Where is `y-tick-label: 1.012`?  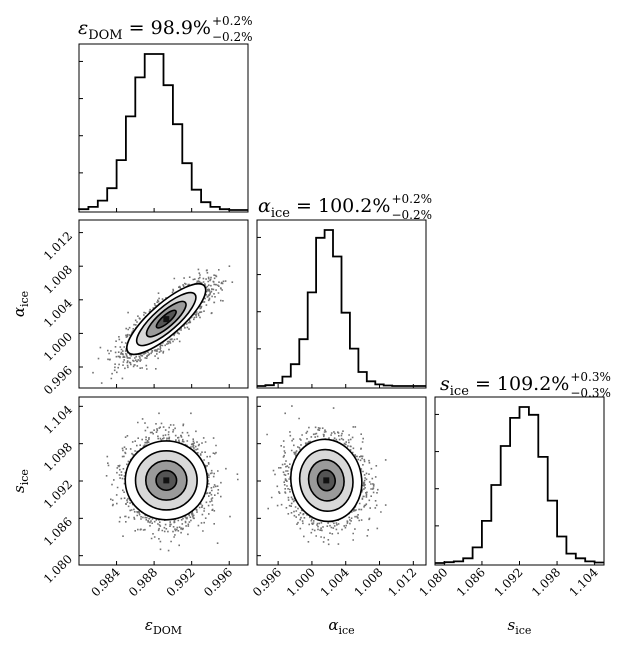 y-tick-label: 1.012 is located at coordinates (58, 246).